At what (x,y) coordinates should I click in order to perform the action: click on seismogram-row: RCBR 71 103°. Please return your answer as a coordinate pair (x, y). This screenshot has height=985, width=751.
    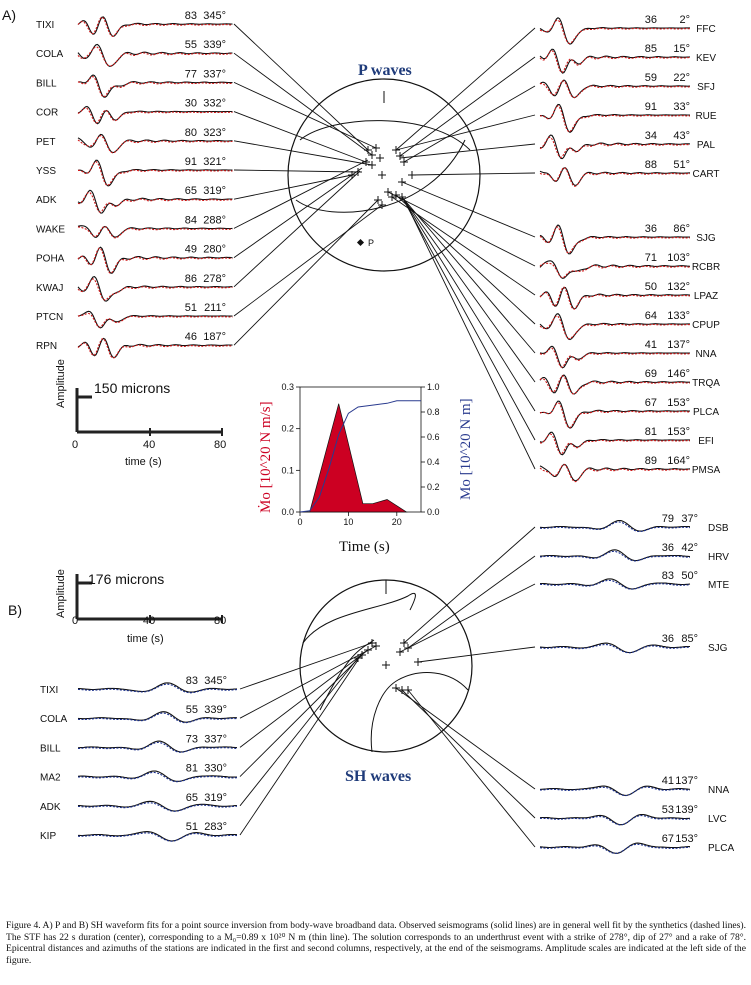
    Looking at the image, I should click on (629, 265).